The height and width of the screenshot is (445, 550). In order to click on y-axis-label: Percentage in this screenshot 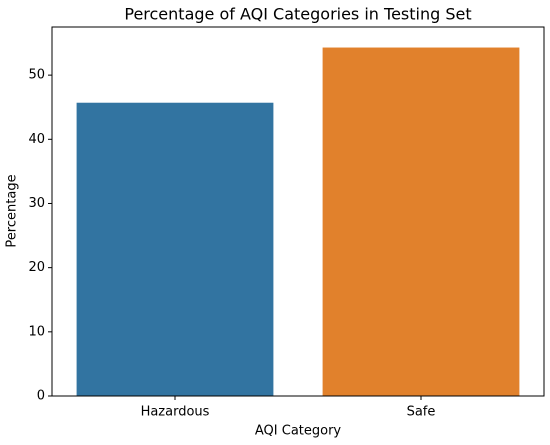, I will do `click(12, 210)`.